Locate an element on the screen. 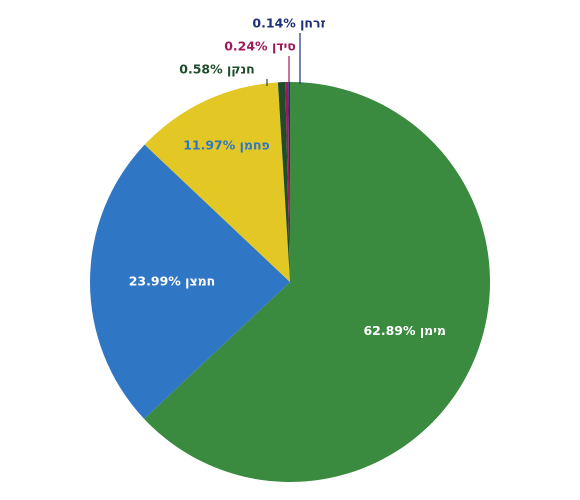 The height and width of the screenshot is (500, 580). slice-label: 23.99% חמצן is located at coordinates (172, 280).